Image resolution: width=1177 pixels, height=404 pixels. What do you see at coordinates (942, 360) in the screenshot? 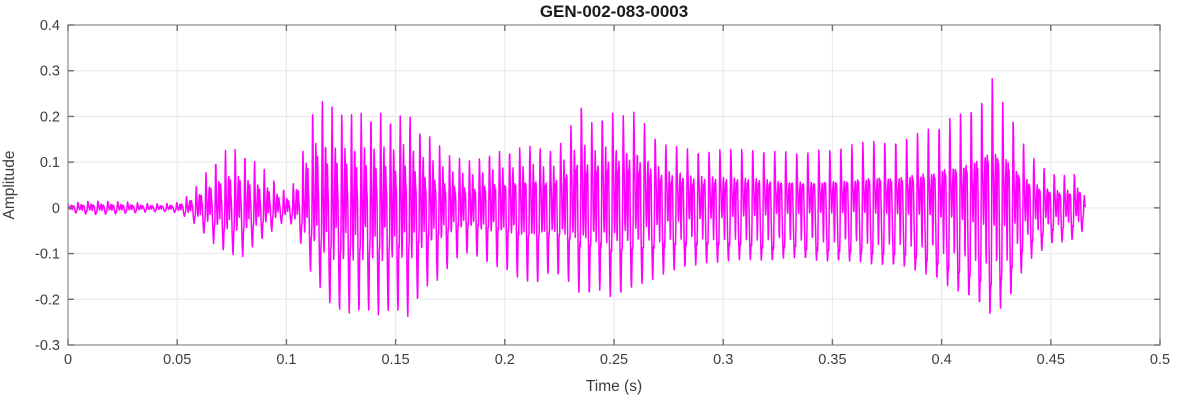
I see `x-tick-label: 0.4` at bounding box center [942, 360].